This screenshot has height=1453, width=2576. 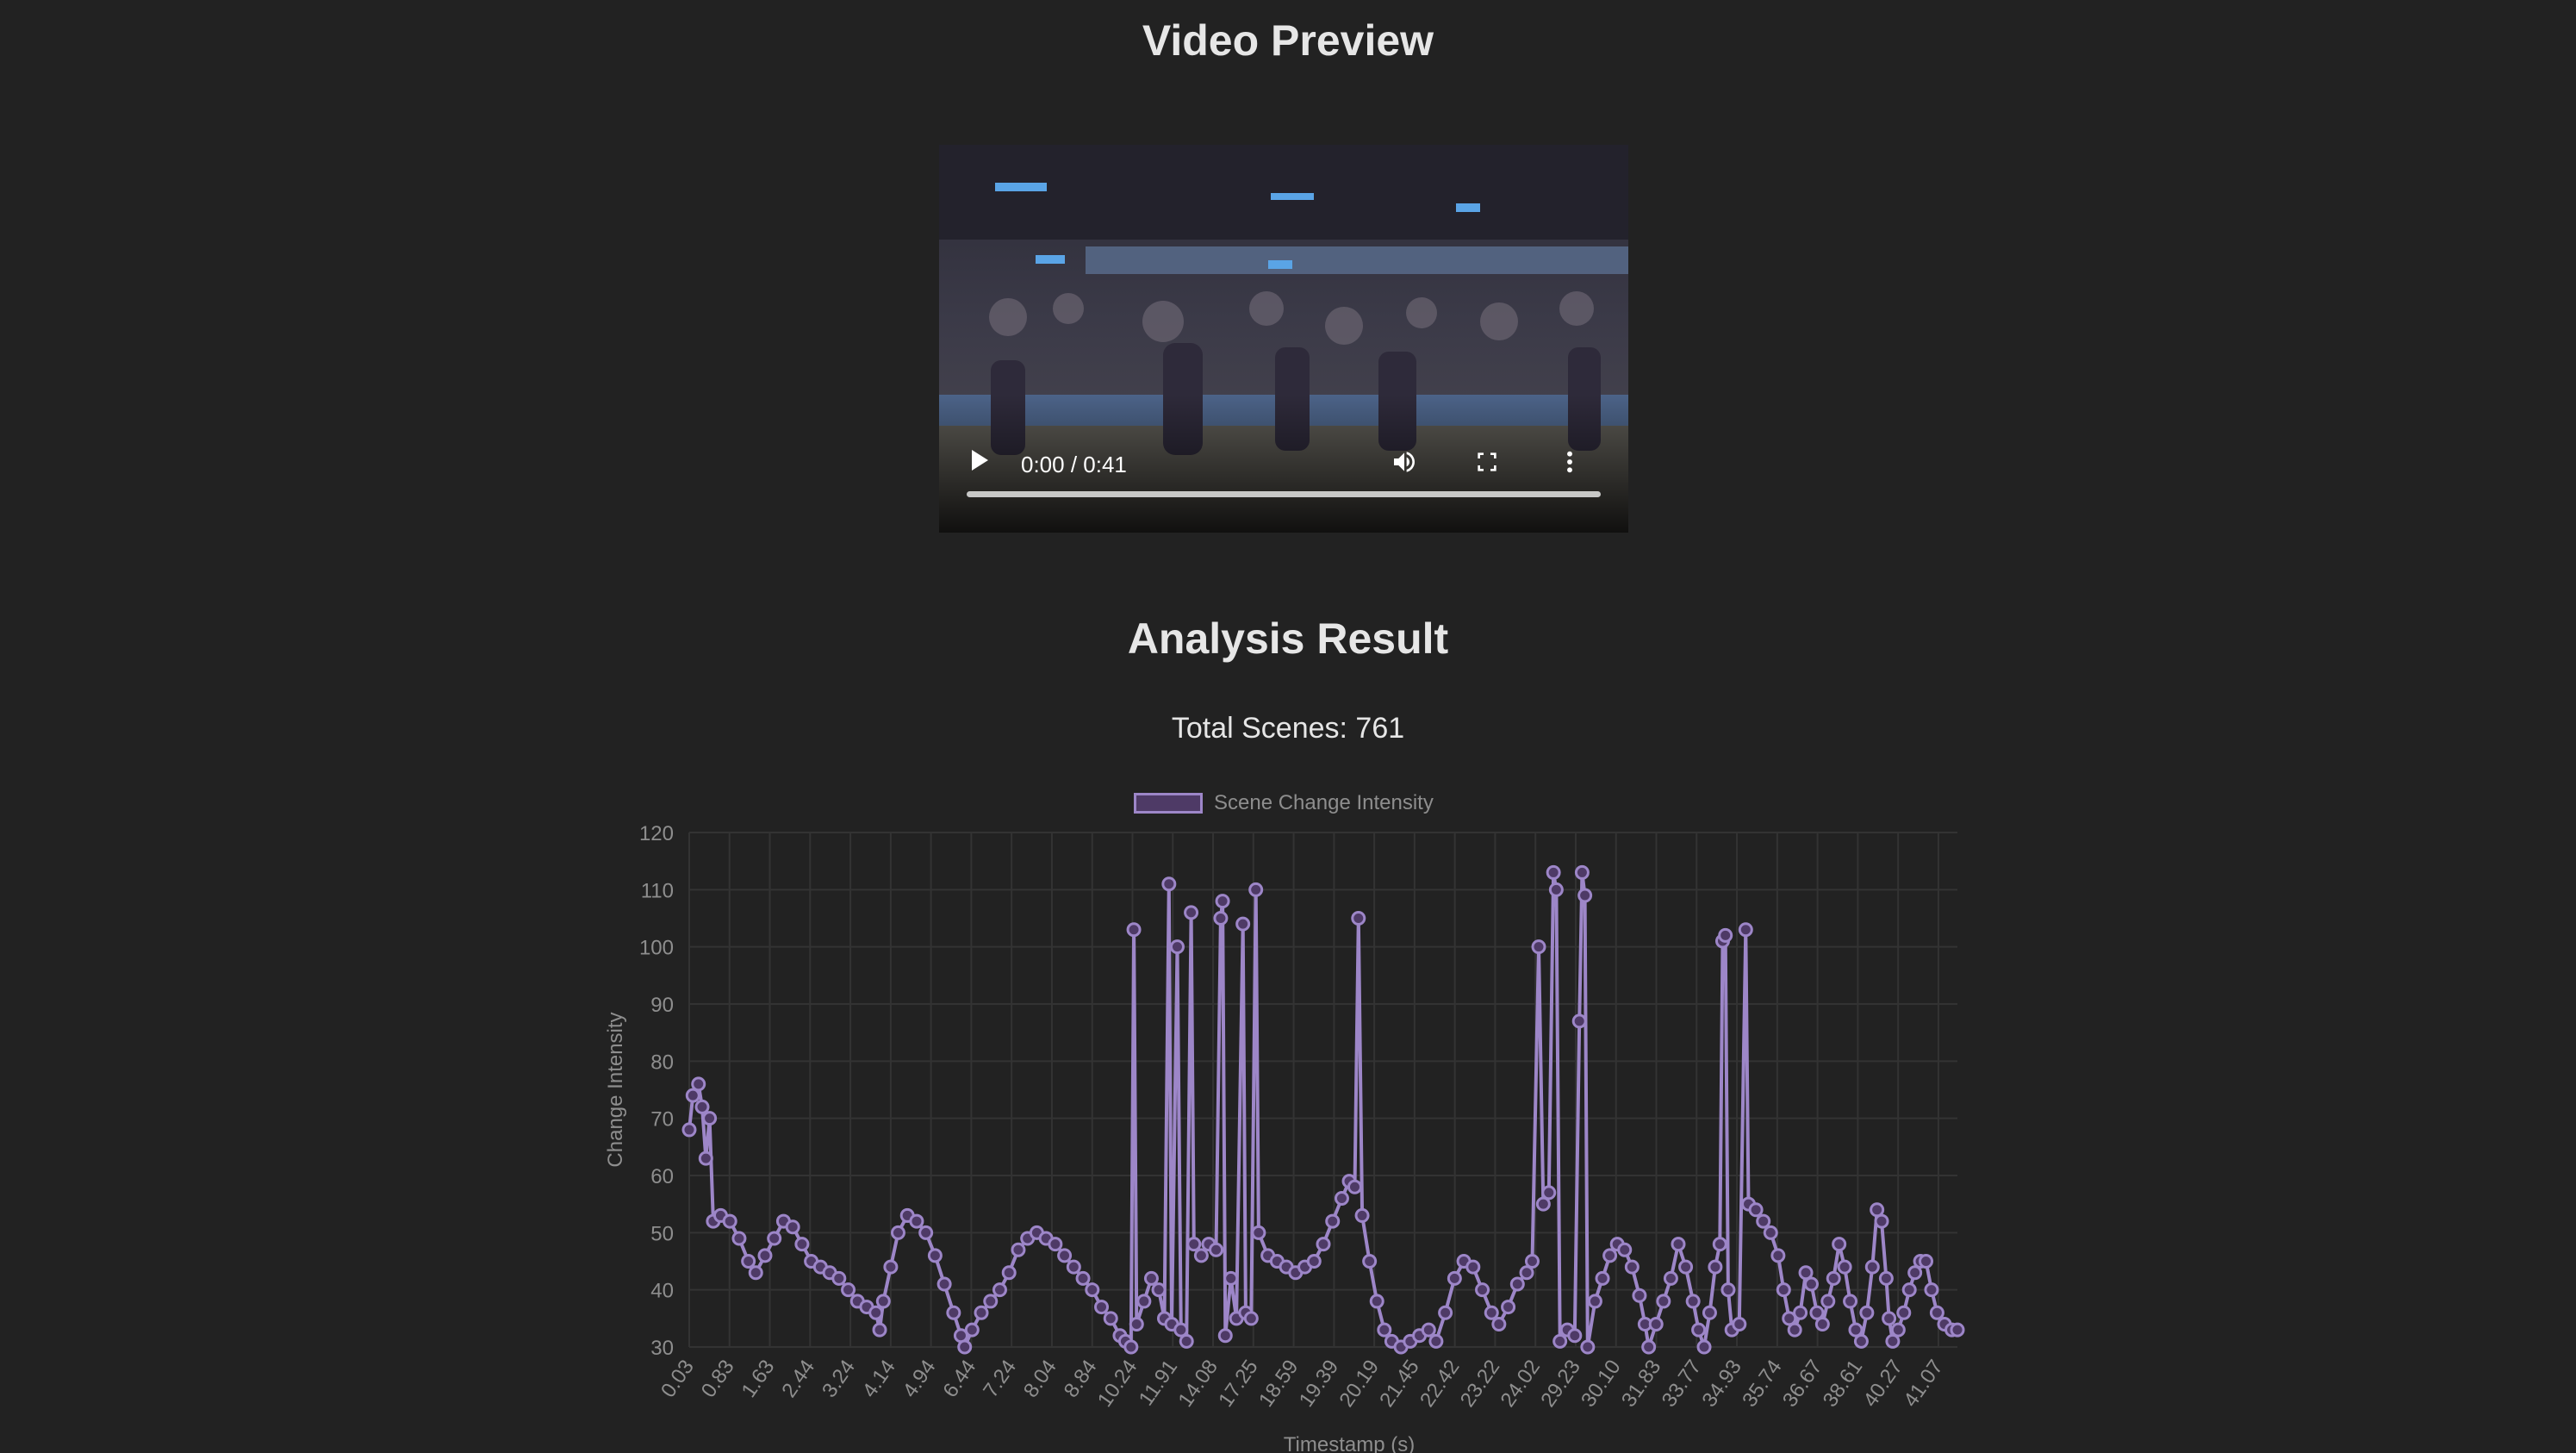 I want to click on video-progress-bar, so click(x=1284, y=494).